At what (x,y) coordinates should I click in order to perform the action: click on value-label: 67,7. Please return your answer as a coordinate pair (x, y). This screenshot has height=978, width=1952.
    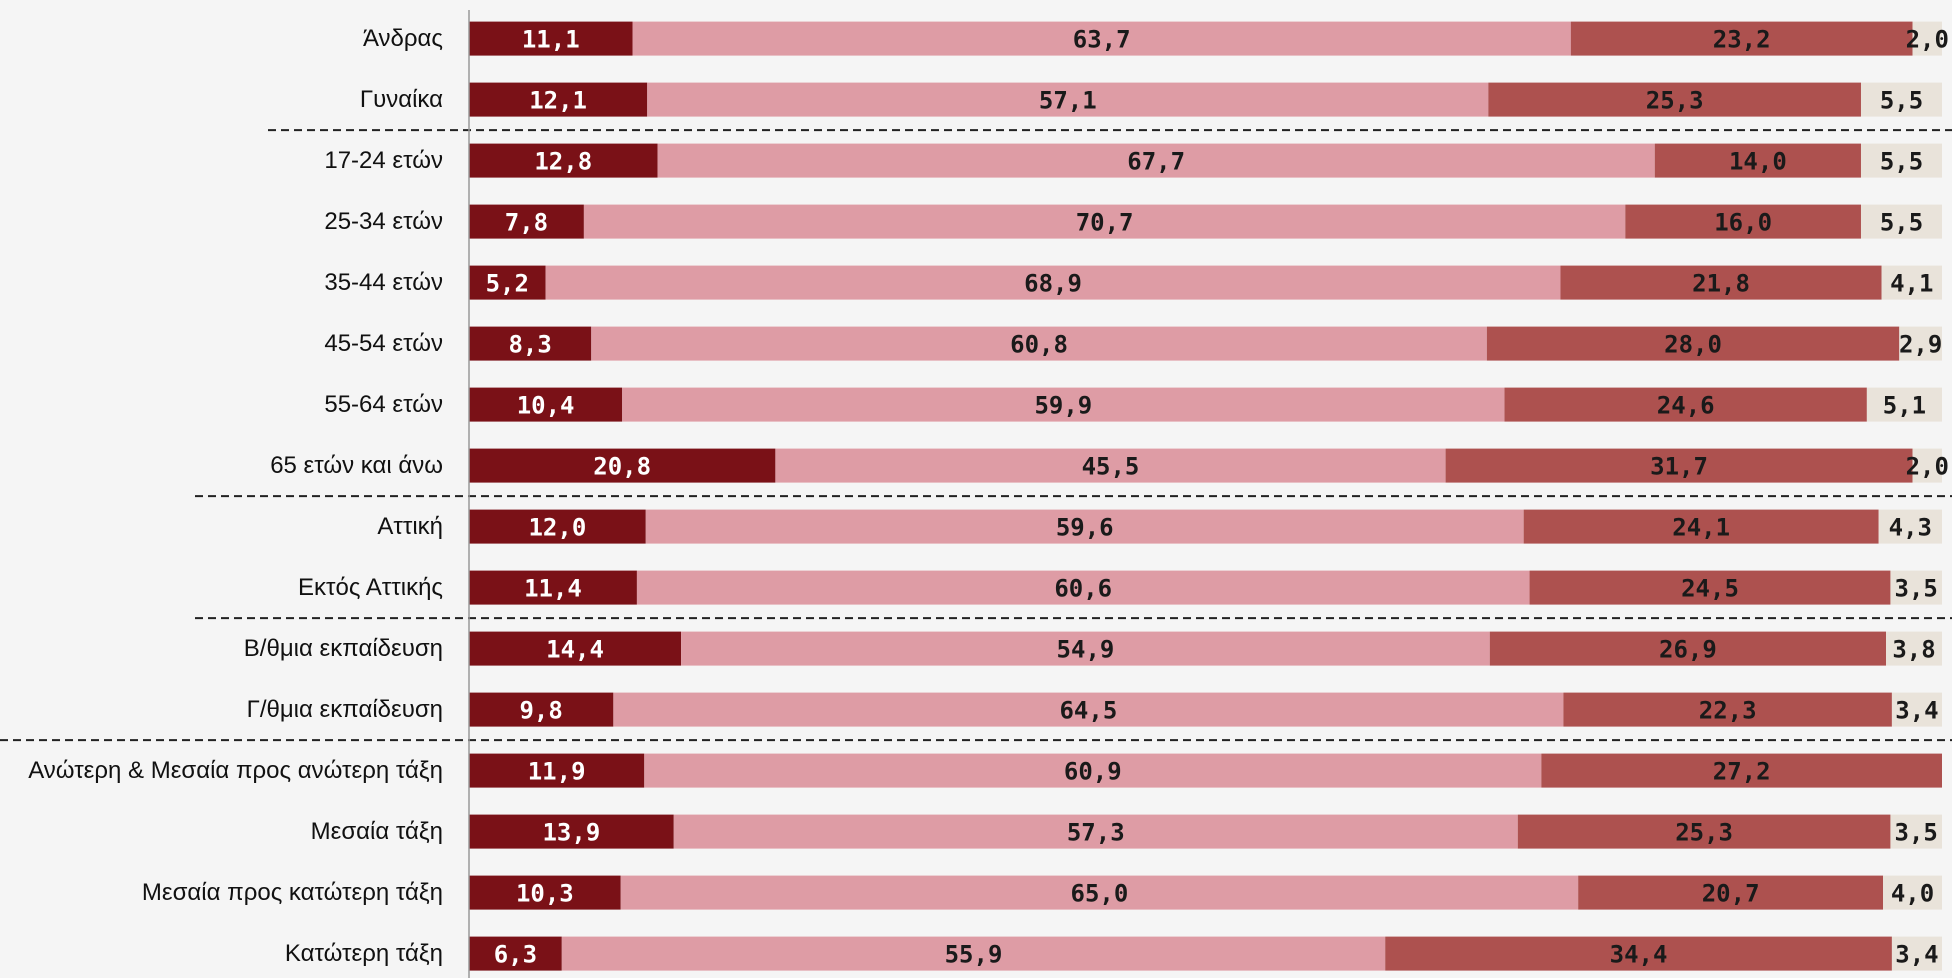
    Looking at the image, I should click on (1156, 162).